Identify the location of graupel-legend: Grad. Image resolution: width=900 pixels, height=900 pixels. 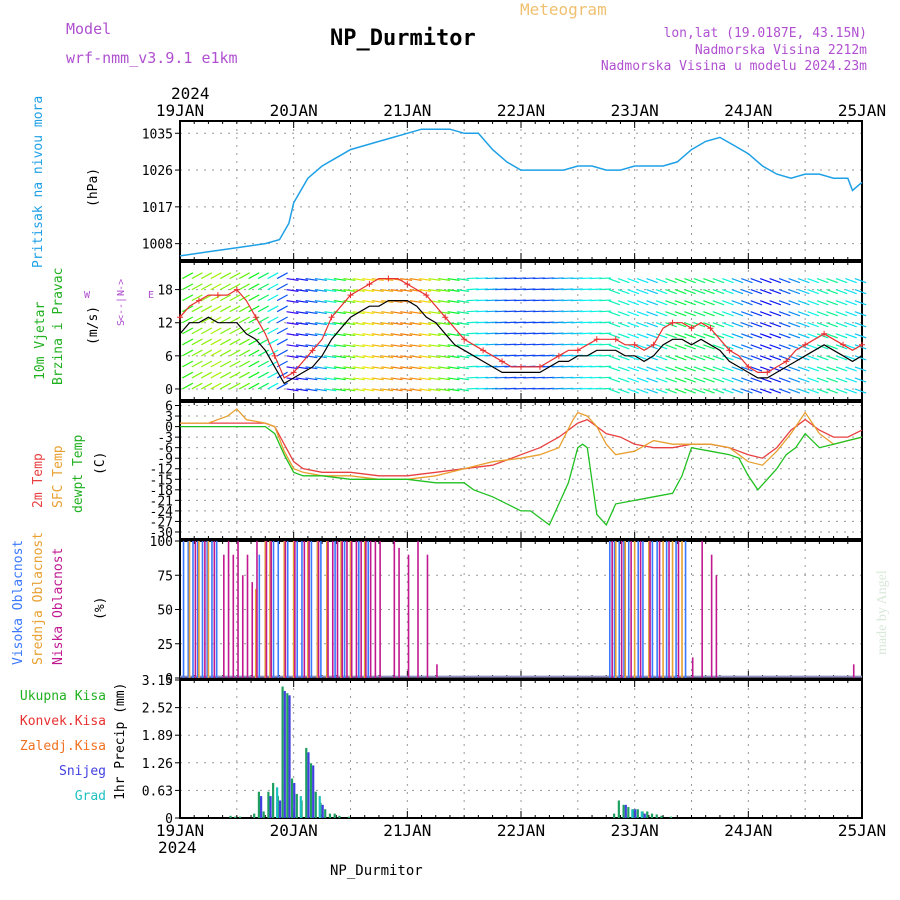
(90, 796).